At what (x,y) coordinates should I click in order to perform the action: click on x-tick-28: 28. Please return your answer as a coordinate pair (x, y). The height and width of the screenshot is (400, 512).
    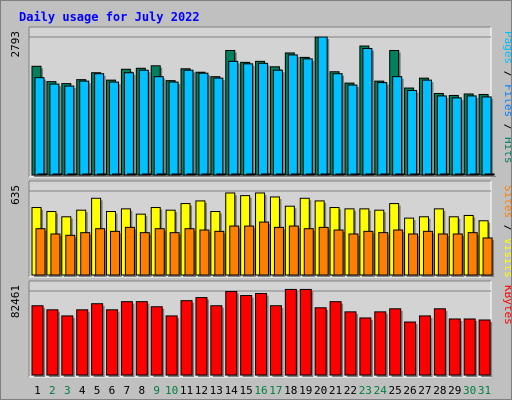
    Looking at the image, I should click on (439, 390).